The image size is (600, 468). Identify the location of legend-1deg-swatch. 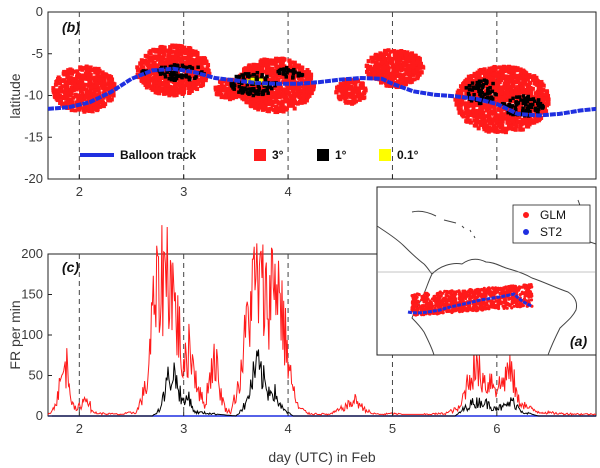
(323, 155).